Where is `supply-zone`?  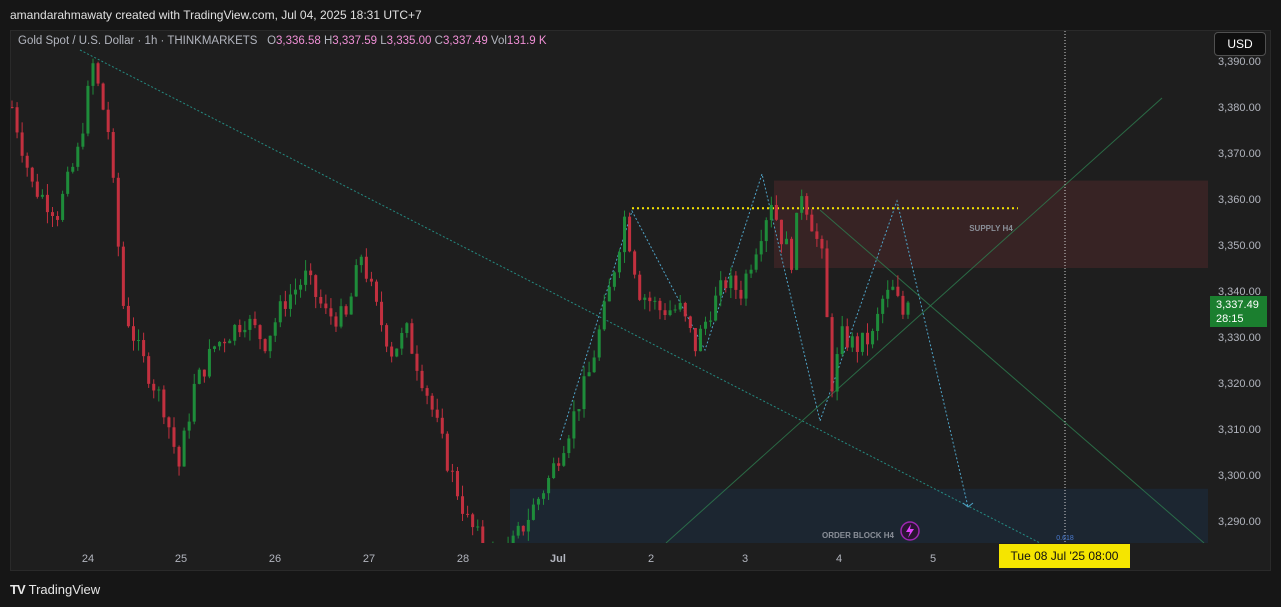 supply-zone is located at coordinates (991, 224).